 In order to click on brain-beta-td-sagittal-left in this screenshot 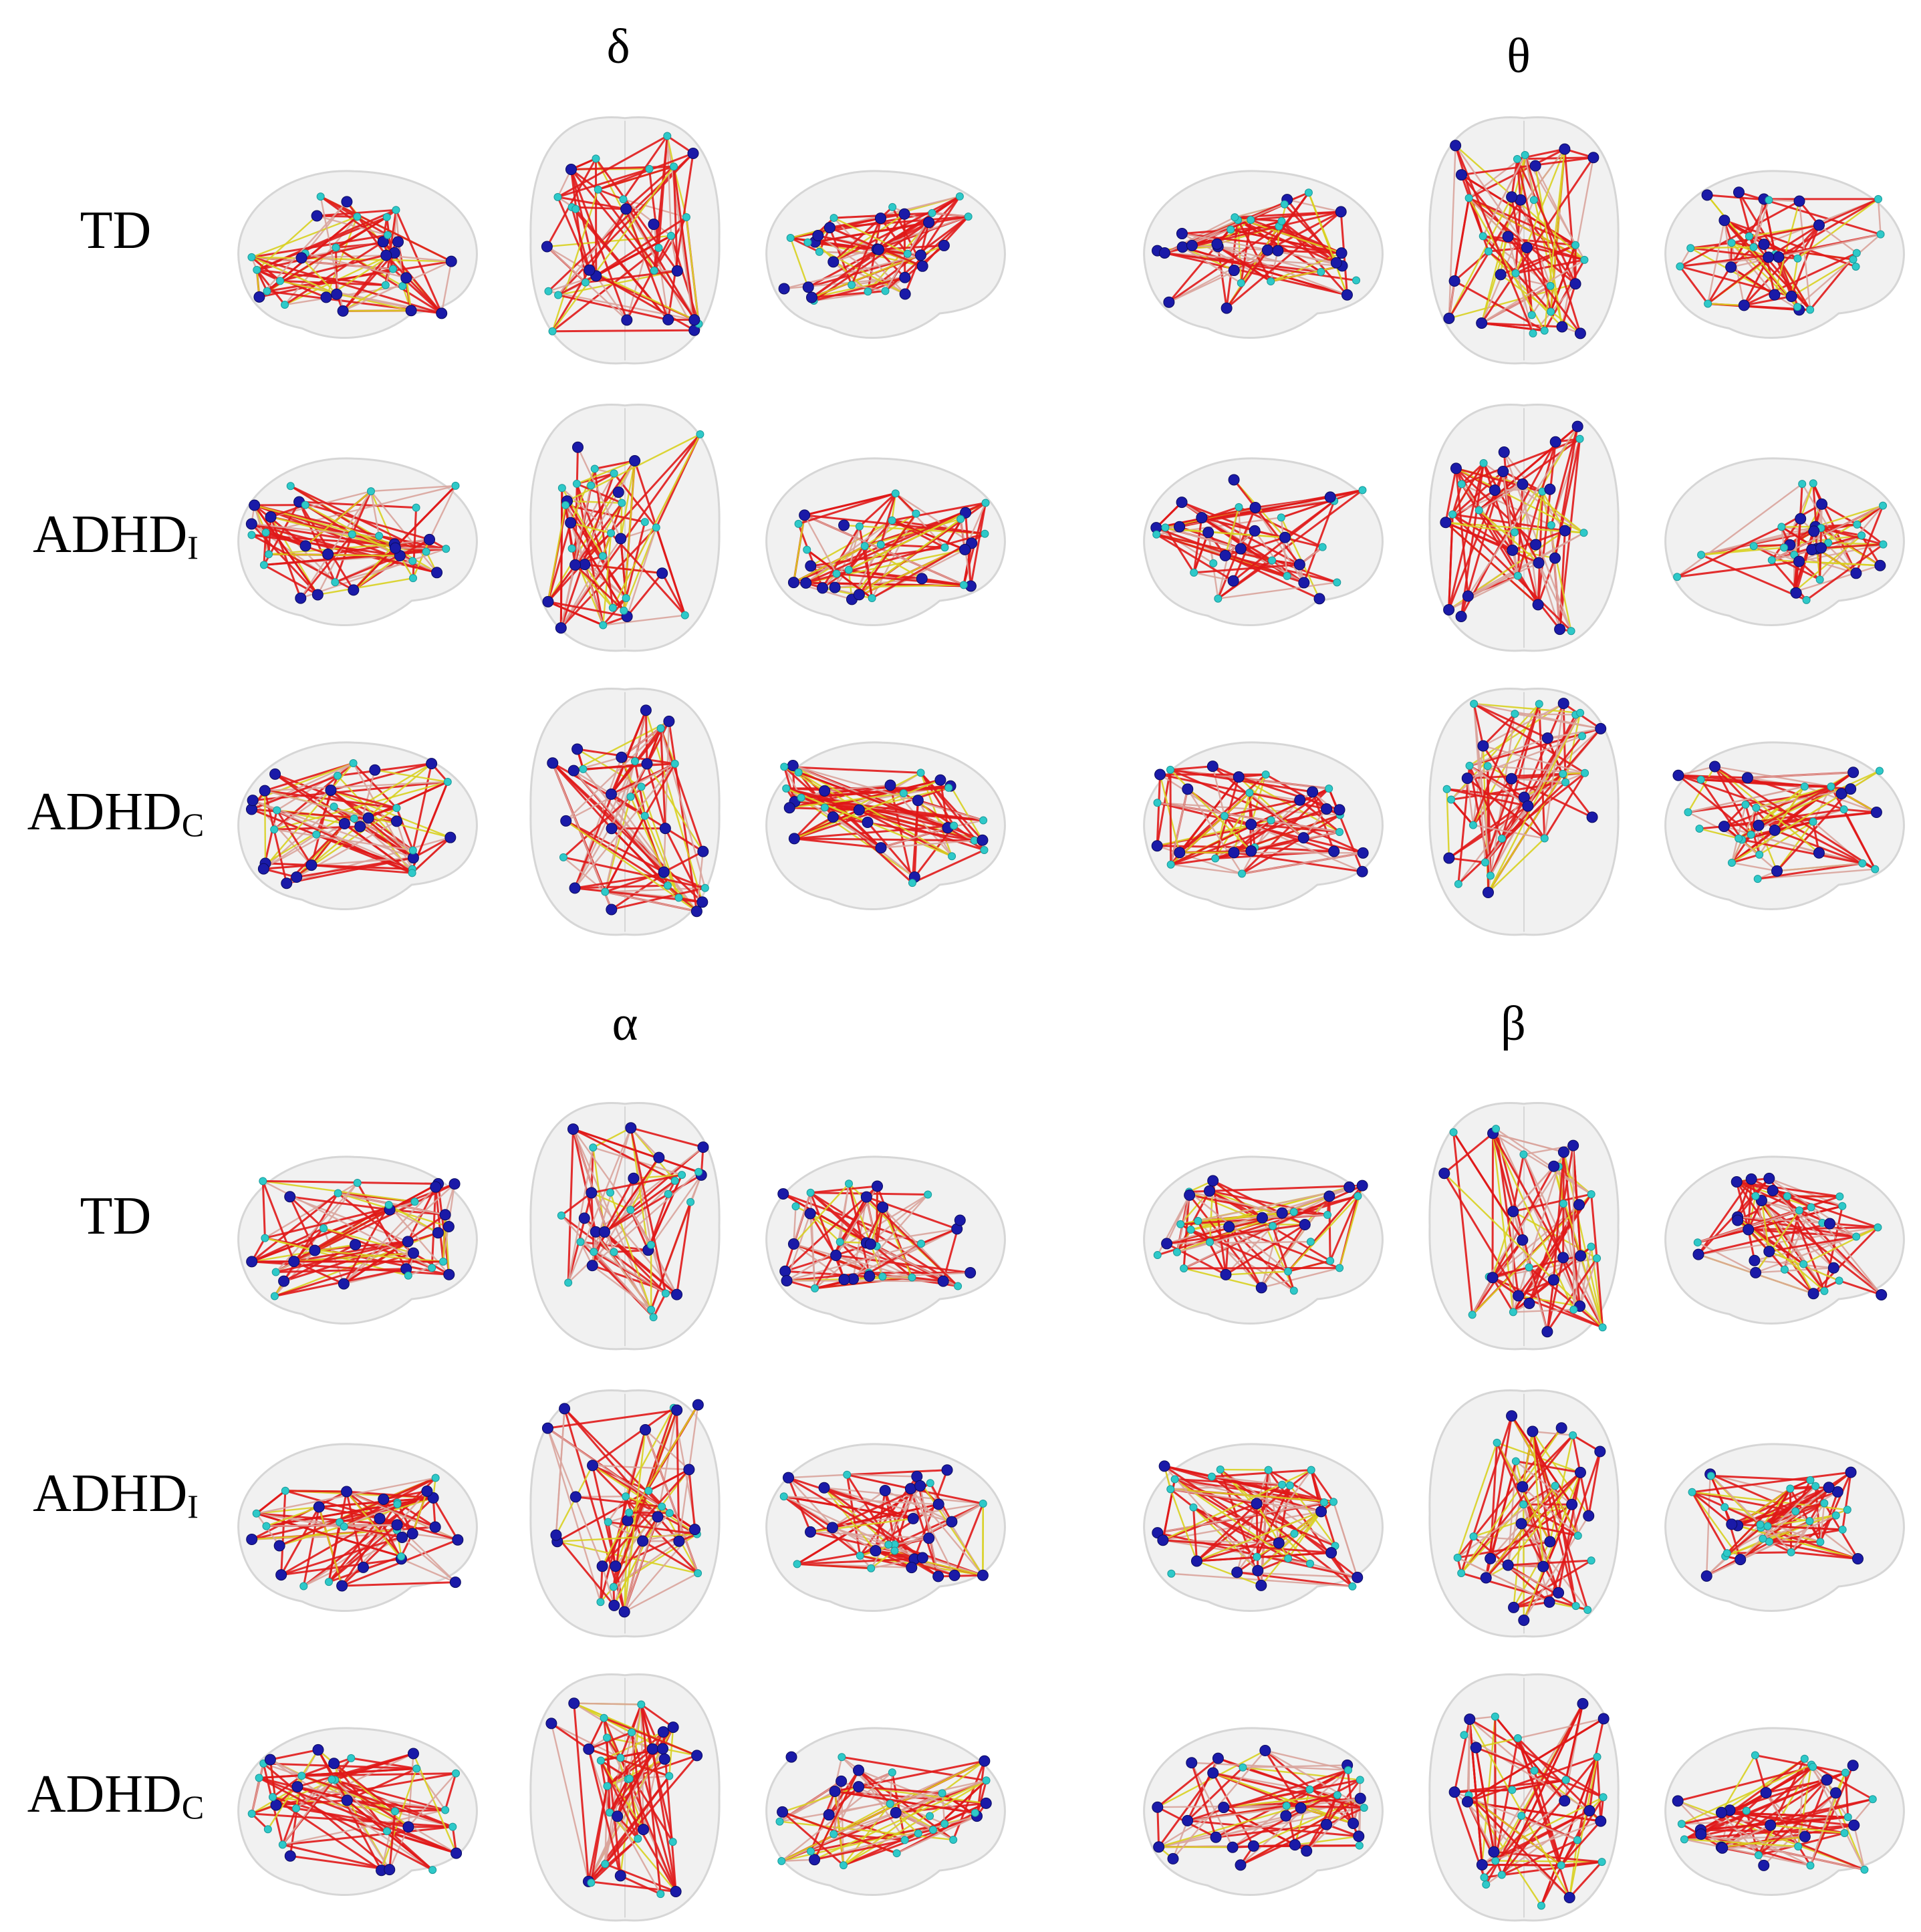, I will do `click(1260, 1243)`.